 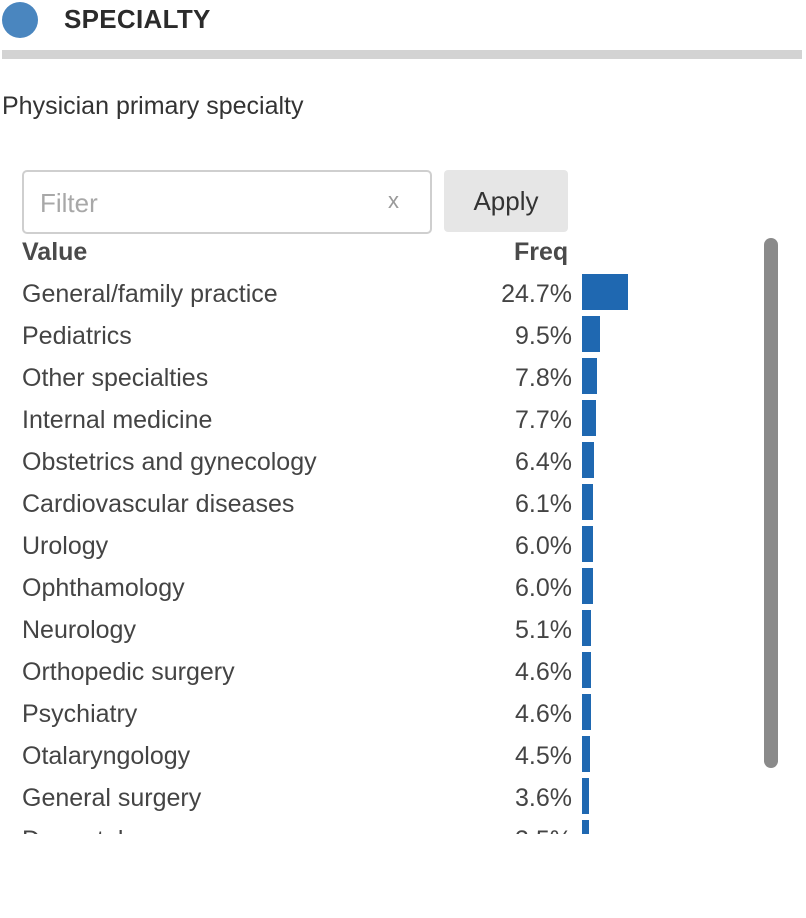 I want to click on table-row: Cardiovascular diseases 6.1%, so click(x=392, y=505).